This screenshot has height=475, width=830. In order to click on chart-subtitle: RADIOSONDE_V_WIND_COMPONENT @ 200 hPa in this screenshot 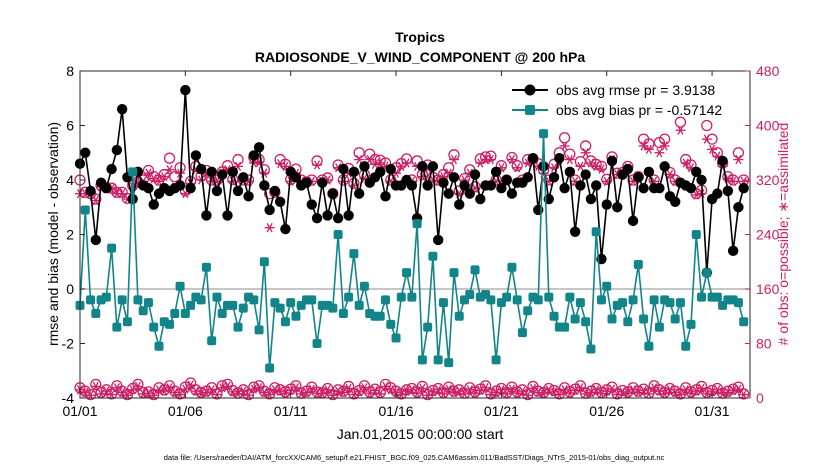, I will do `click(420, 57)`.